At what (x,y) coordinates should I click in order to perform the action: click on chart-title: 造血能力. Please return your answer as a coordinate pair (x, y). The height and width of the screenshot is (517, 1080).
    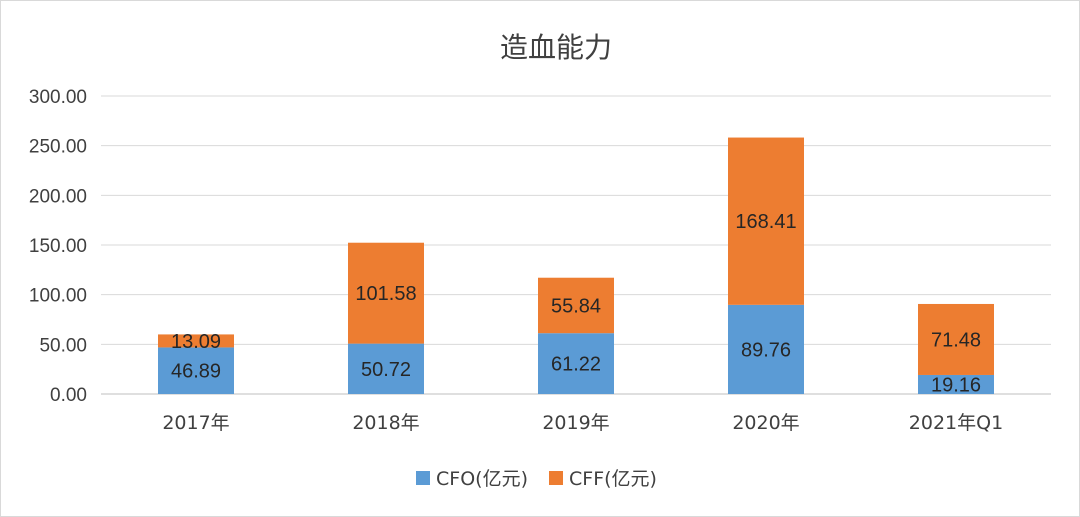
    Looking at the image, I should click on (556, 47).